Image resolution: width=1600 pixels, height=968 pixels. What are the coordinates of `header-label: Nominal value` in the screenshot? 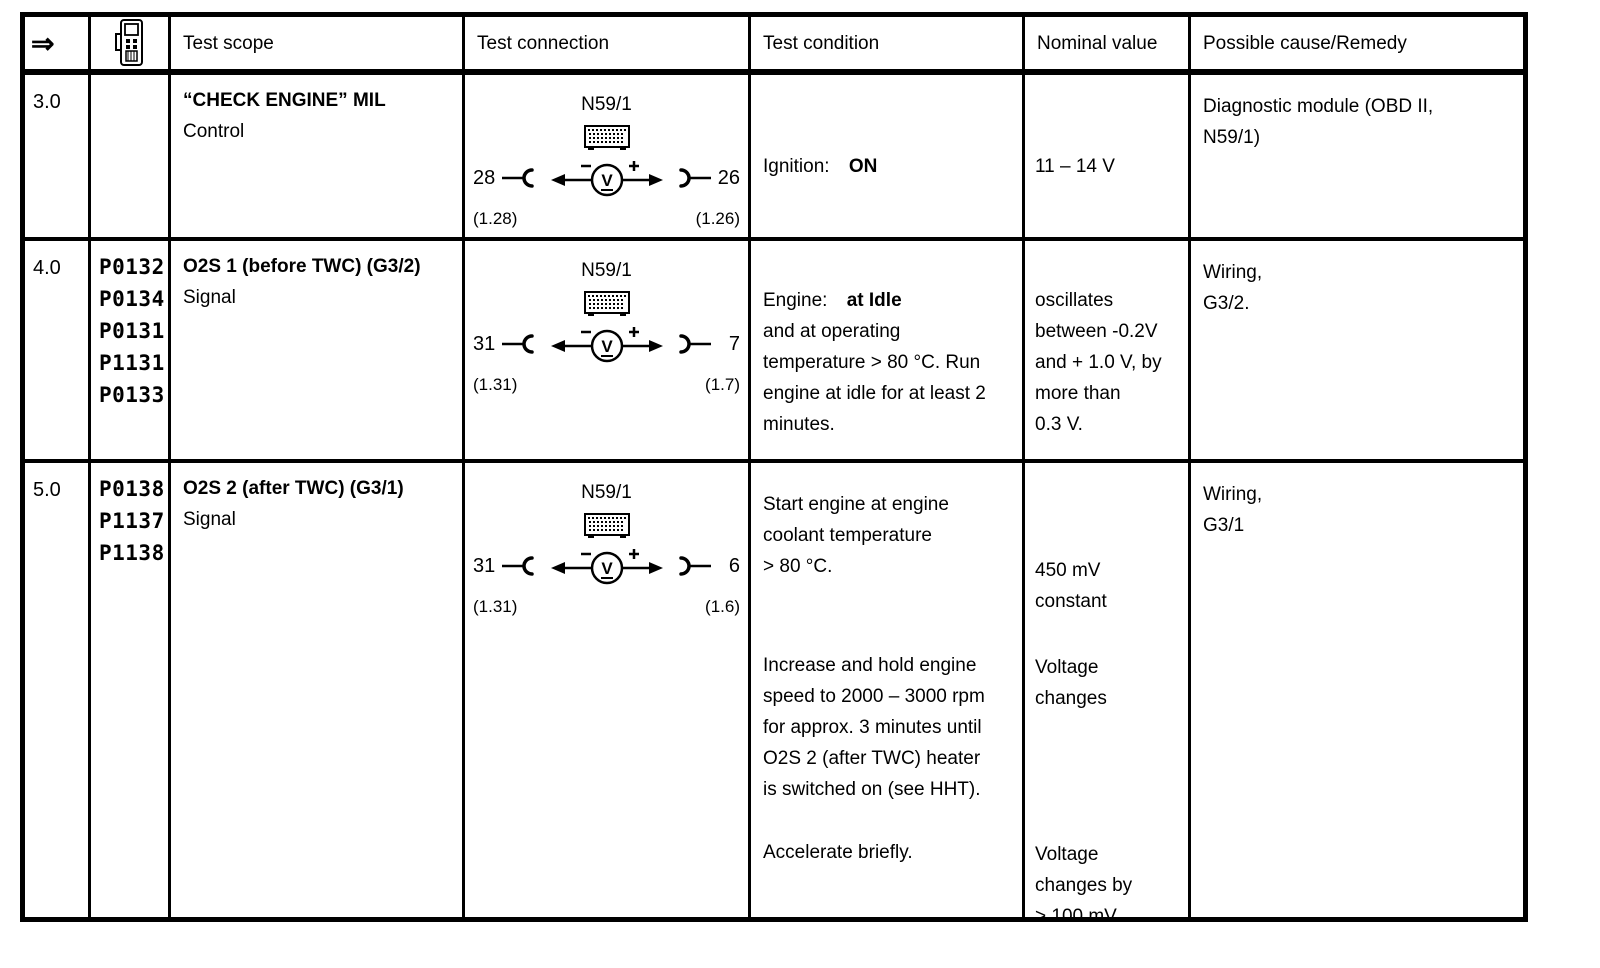 It's located at (1097, 43).